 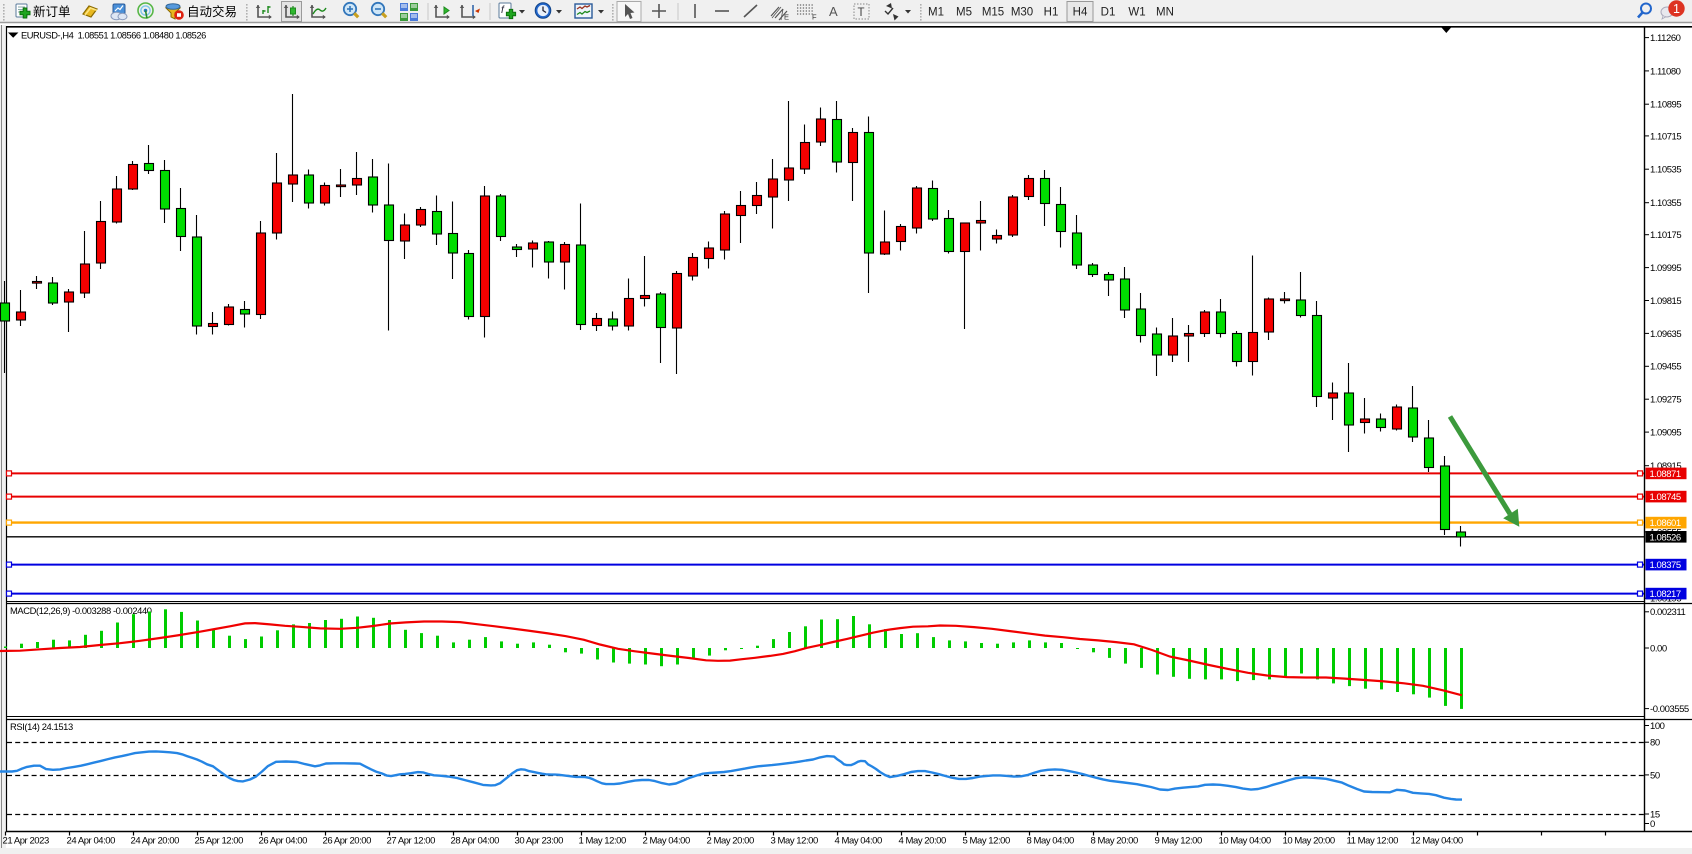 What do you see at coordinates (1665, 537) in the screenshot?
I see `svg-text: 1.08526` at bounding box center [1665, 537].